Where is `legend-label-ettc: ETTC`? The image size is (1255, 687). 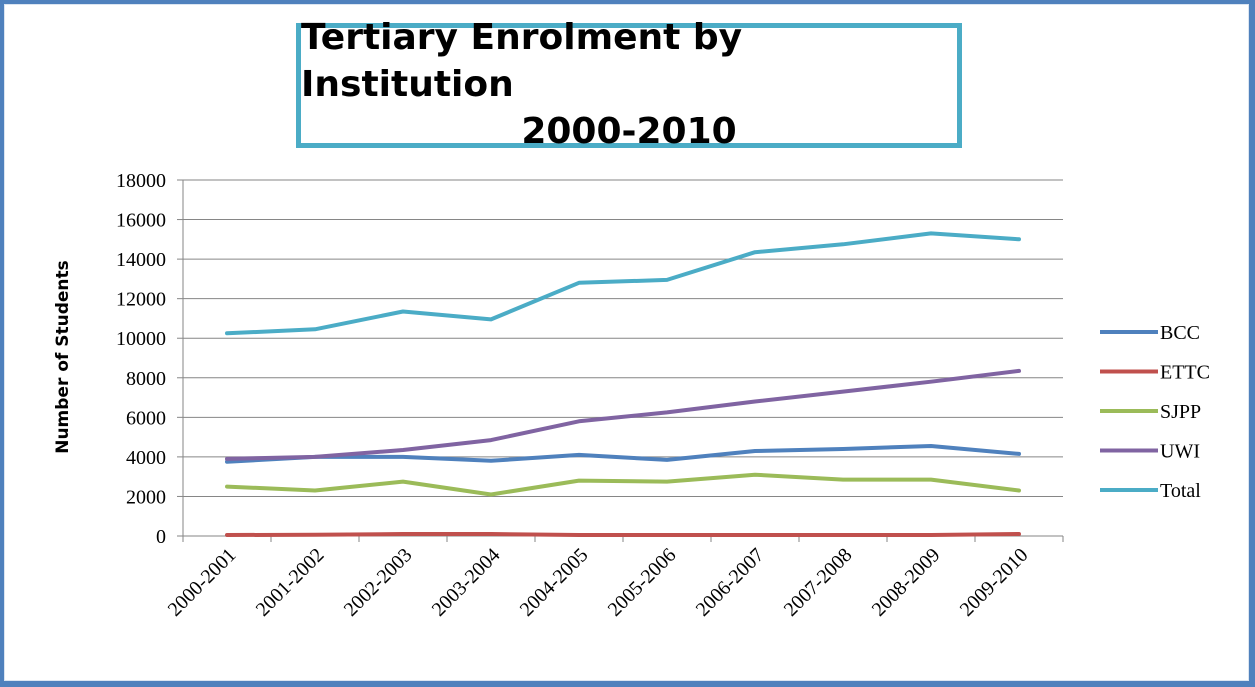
legend-label-ettc: ETTC is located at coordinates (1185, 373).